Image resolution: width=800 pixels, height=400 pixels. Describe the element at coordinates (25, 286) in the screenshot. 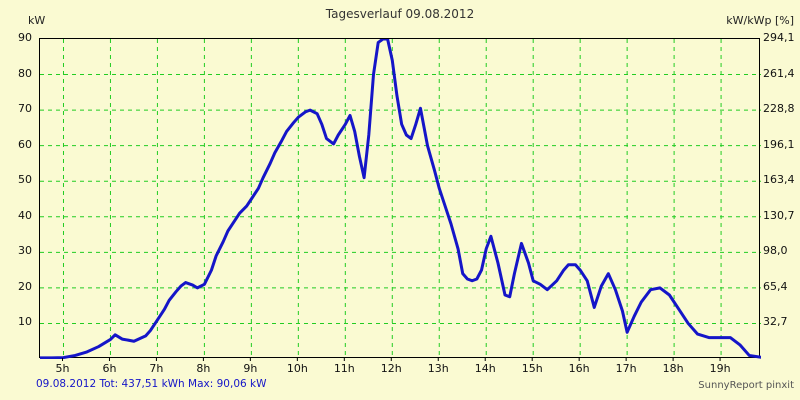

I see `y-axis-left-tick-label: 20` at that location.